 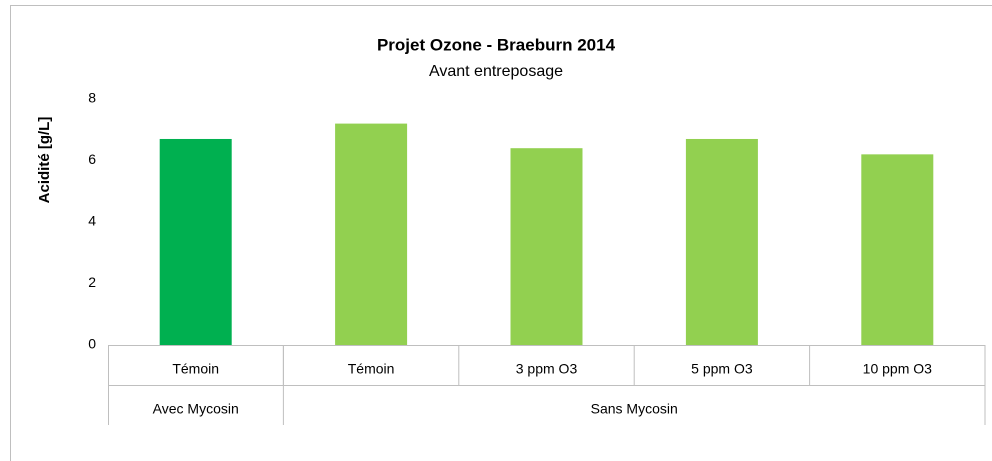 What do you see at coordinates (897, 369) in the screenshot?
I see `x-tick-label: 10 ppm O3` at bounding box center [897, 369].